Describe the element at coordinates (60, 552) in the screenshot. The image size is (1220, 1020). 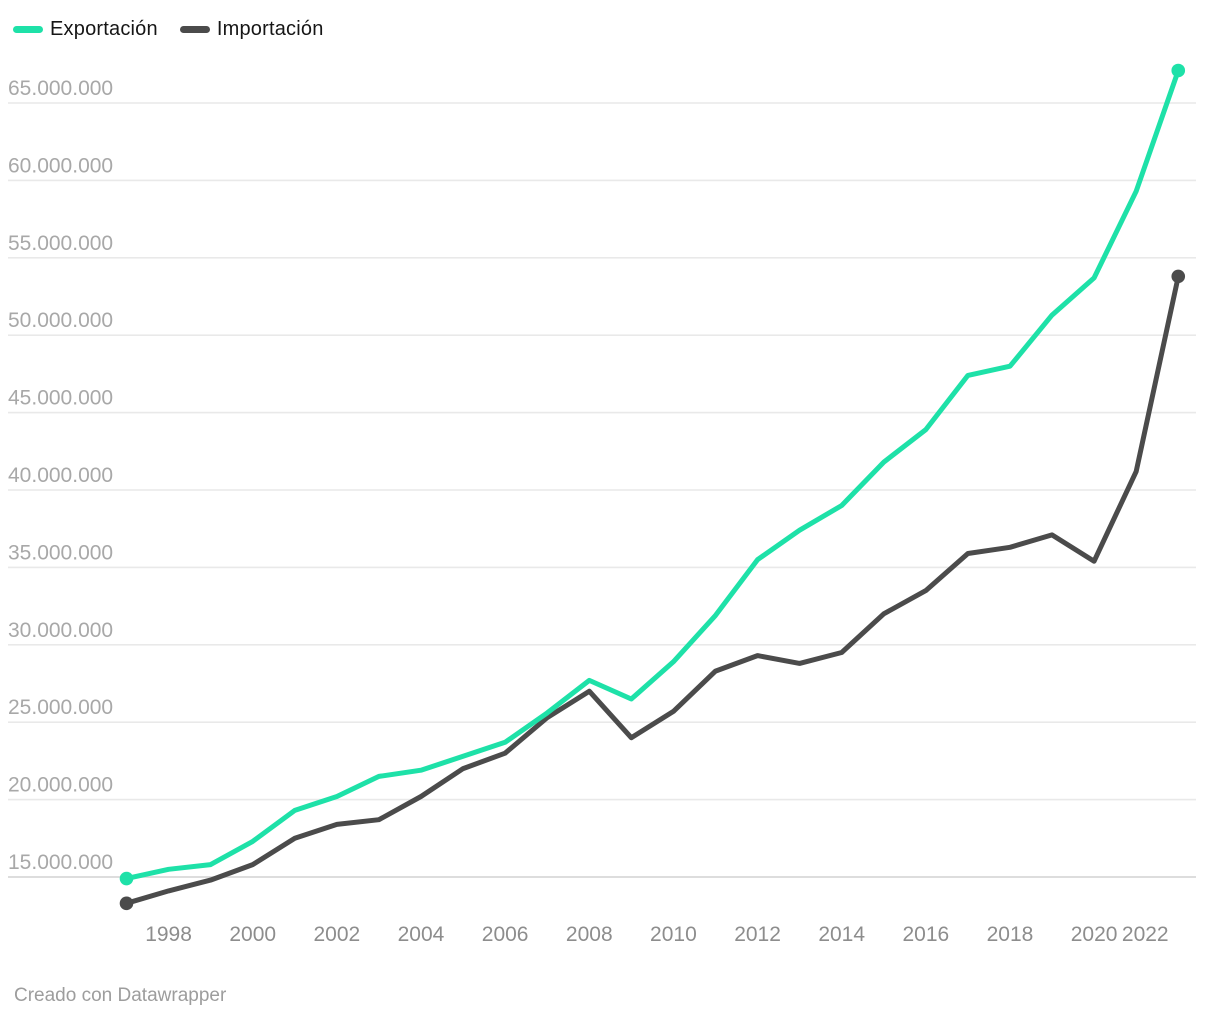
I see `y-axis-tick-label: 35.000.000` at that location.